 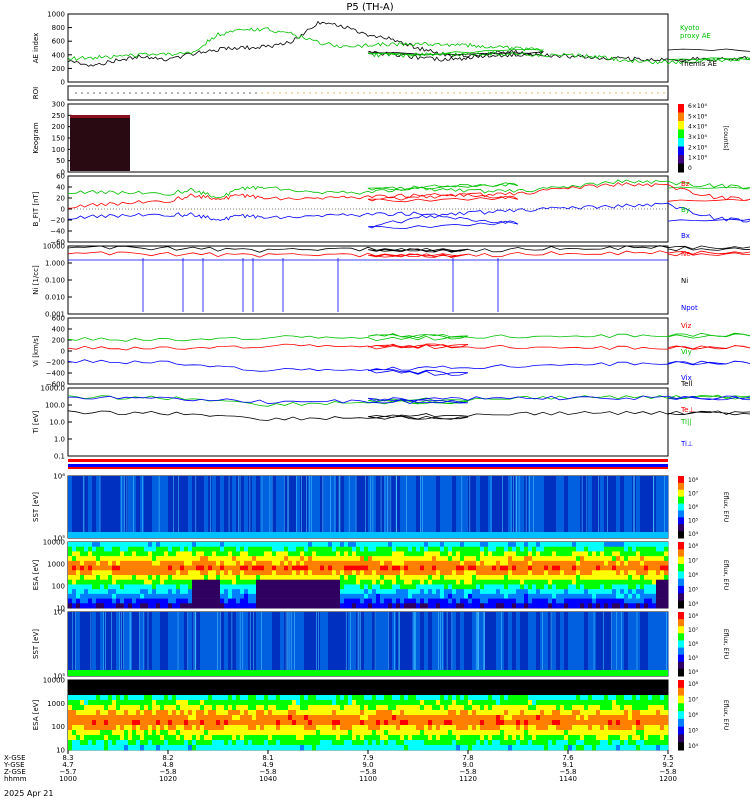 I want to click on xaxis-row-label: X-GSE, so click(x=15, y=758).